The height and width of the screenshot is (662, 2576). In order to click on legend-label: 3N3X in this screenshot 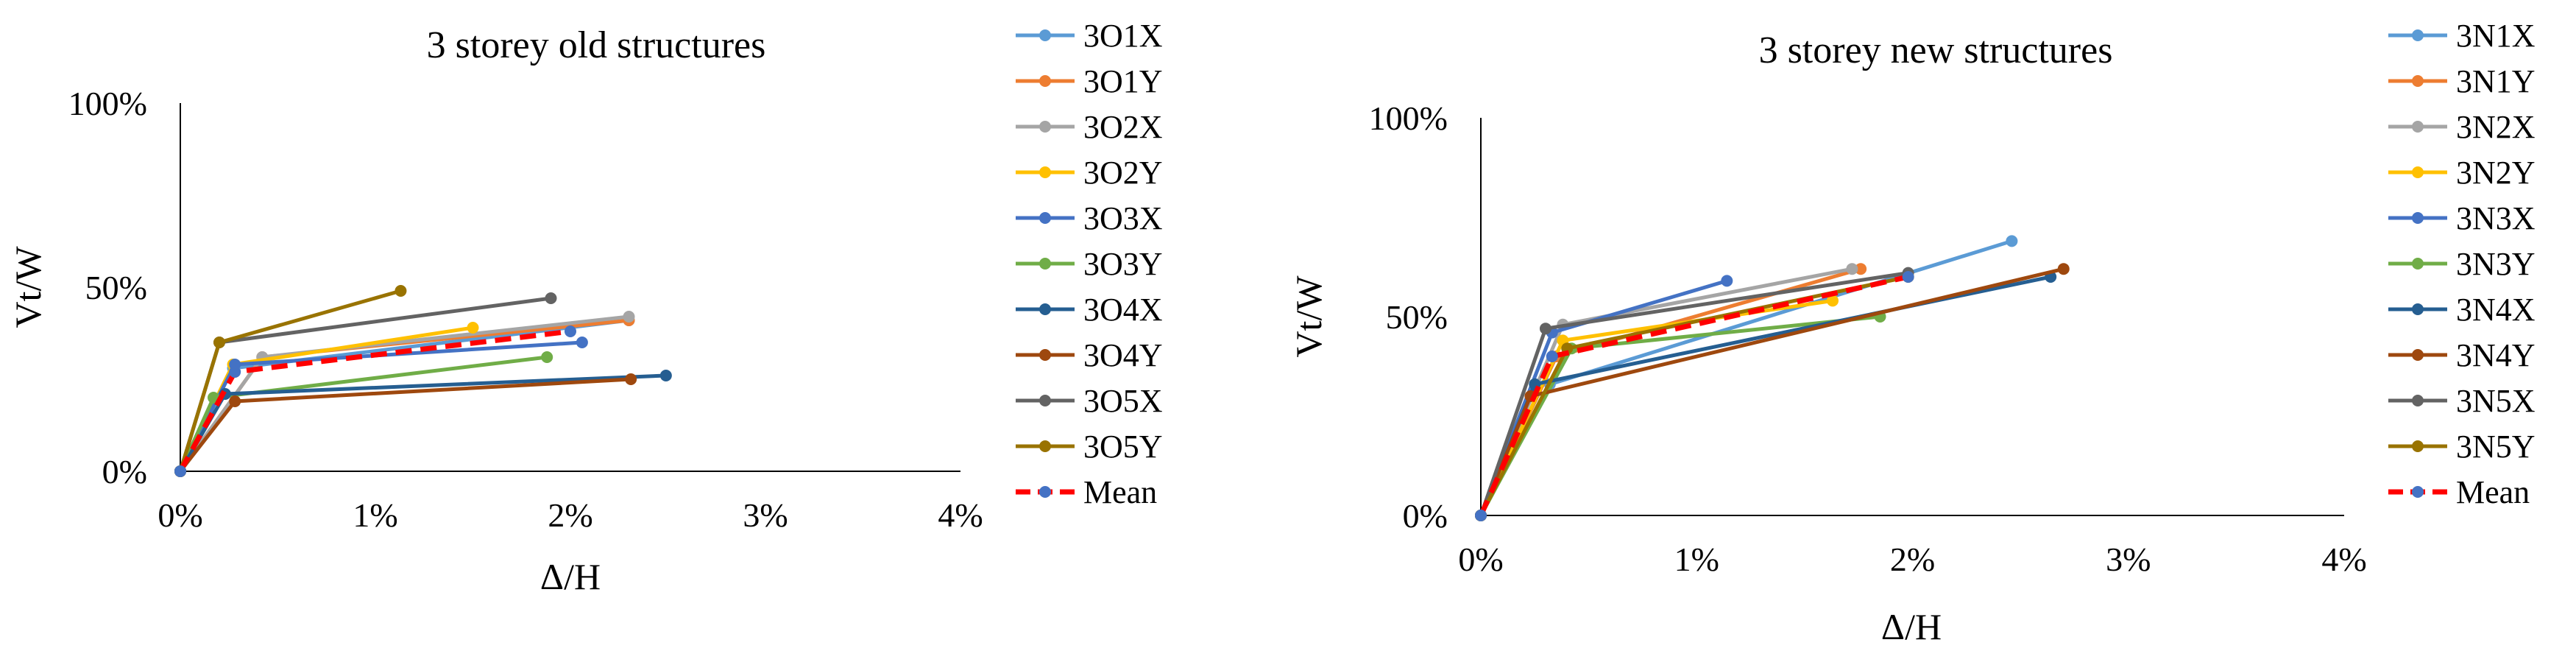, I will do `click(2496, 218)`.